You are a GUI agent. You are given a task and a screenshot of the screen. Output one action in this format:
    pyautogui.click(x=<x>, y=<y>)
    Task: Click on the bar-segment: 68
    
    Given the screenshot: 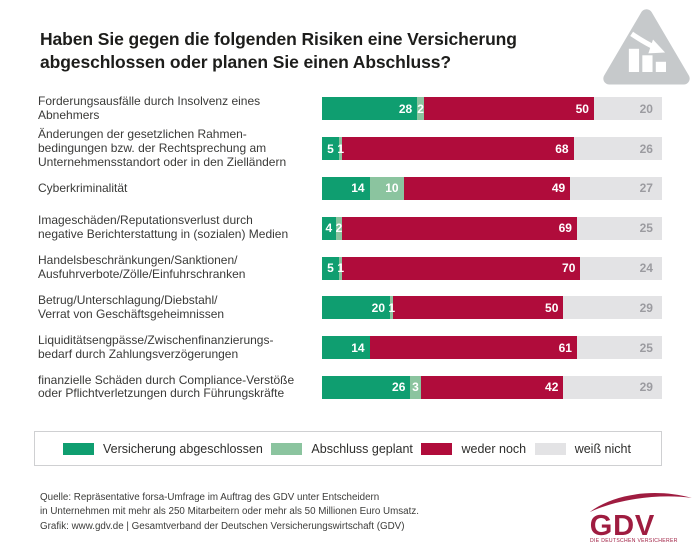 What is the action you would take?
    pyautogui.click(x=458, y=149)
    